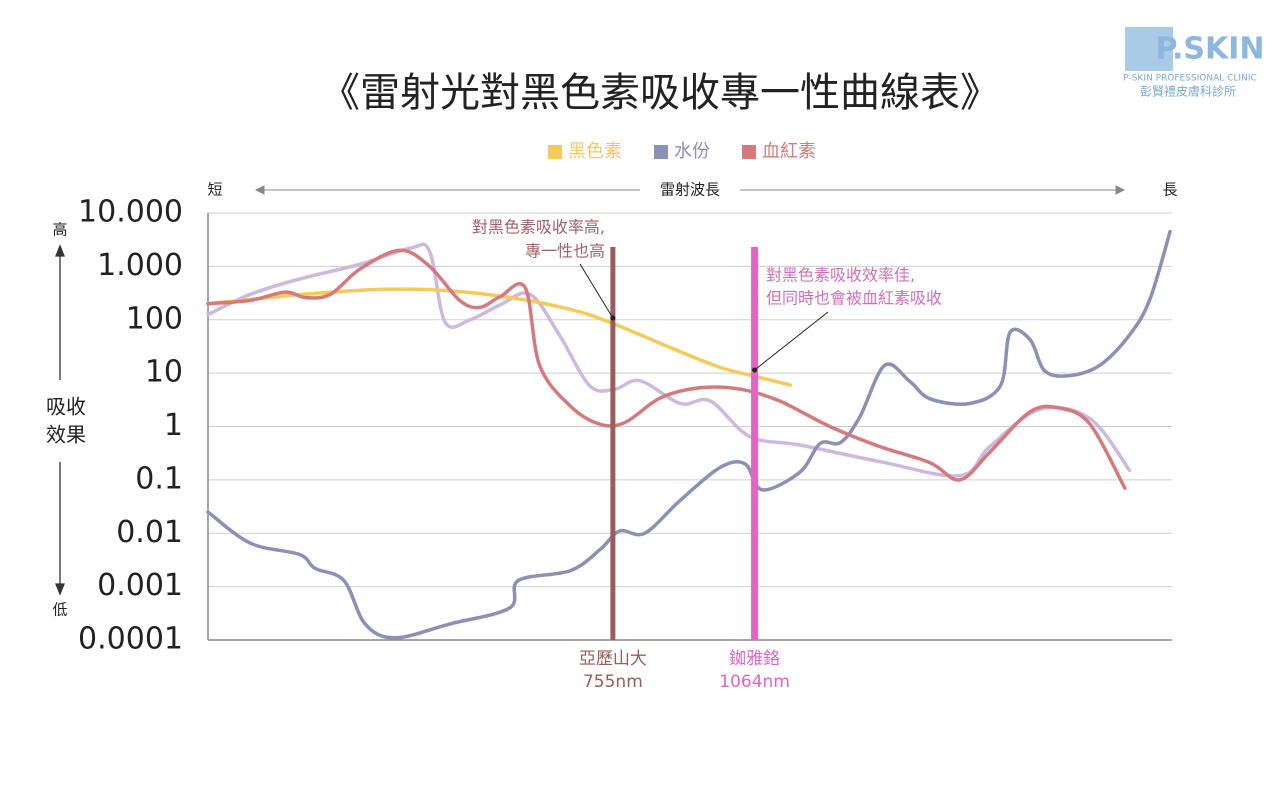 The image size is (1280, 791). Describe the element at coordinates (159, 478) in the screenshot. I see `y-tick-label: 0.1` at that location.